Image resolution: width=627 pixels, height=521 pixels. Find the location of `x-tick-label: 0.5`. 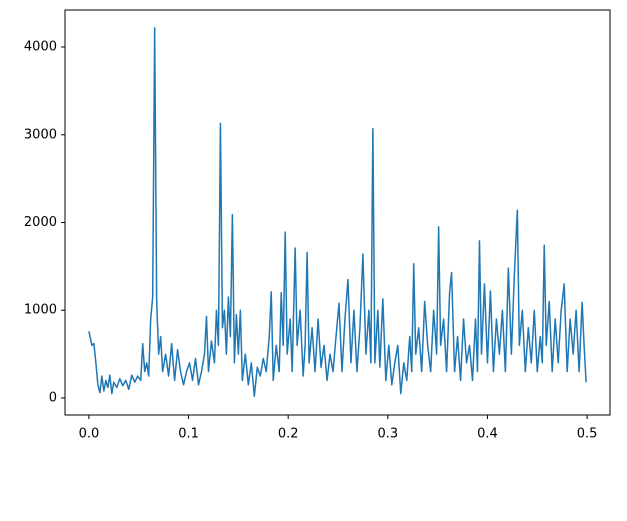

x-tick-label: 0.5 is located at coordinates (587, 434).